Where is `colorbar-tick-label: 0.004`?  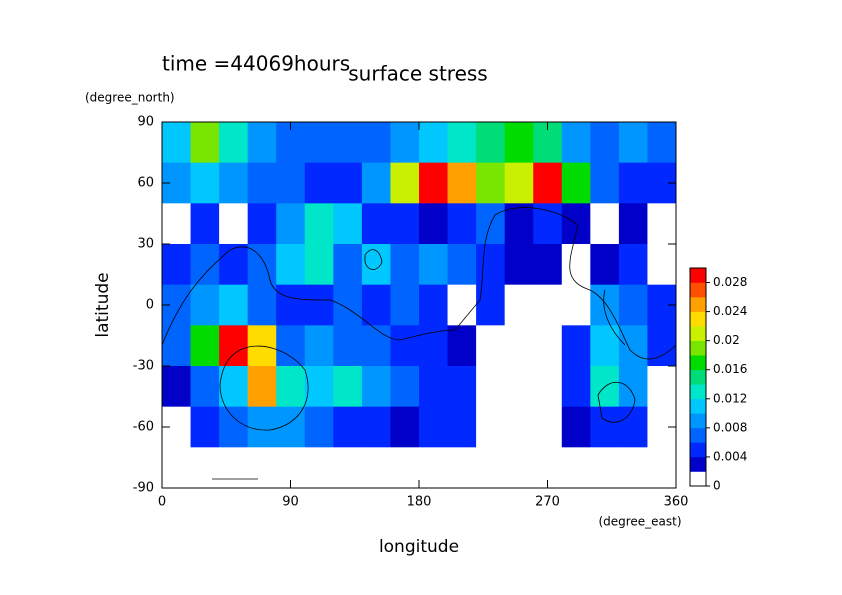 colorbar-tick-label: 0.004 is located at coordinates (730, 456).